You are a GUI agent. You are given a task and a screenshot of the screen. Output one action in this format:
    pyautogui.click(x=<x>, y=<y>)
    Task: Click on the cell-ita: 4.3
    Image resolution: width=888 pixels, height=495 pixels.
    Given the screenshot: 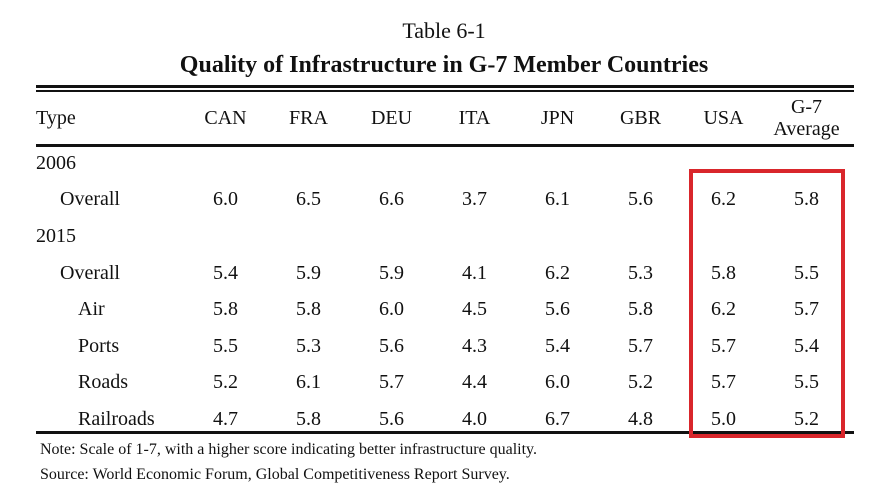 What is the action you would take?
    pyautogui.click(x=474, y=345)
    